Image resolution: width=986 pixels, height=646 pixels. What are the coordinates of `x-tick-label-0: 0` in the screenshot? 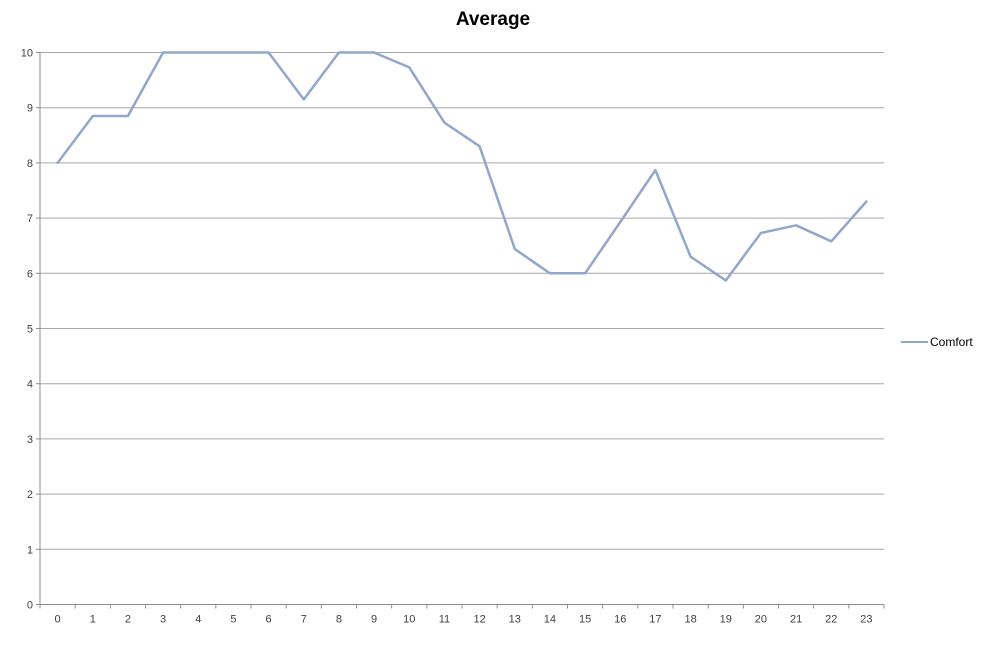 It's located at (58, 620).